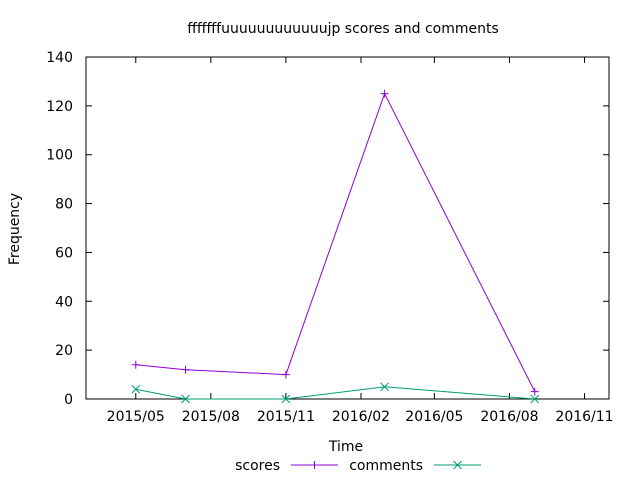  Describe the element at coordinates (386, 466) in the screenshot. I see `legend-label-comments: comments` at that location.